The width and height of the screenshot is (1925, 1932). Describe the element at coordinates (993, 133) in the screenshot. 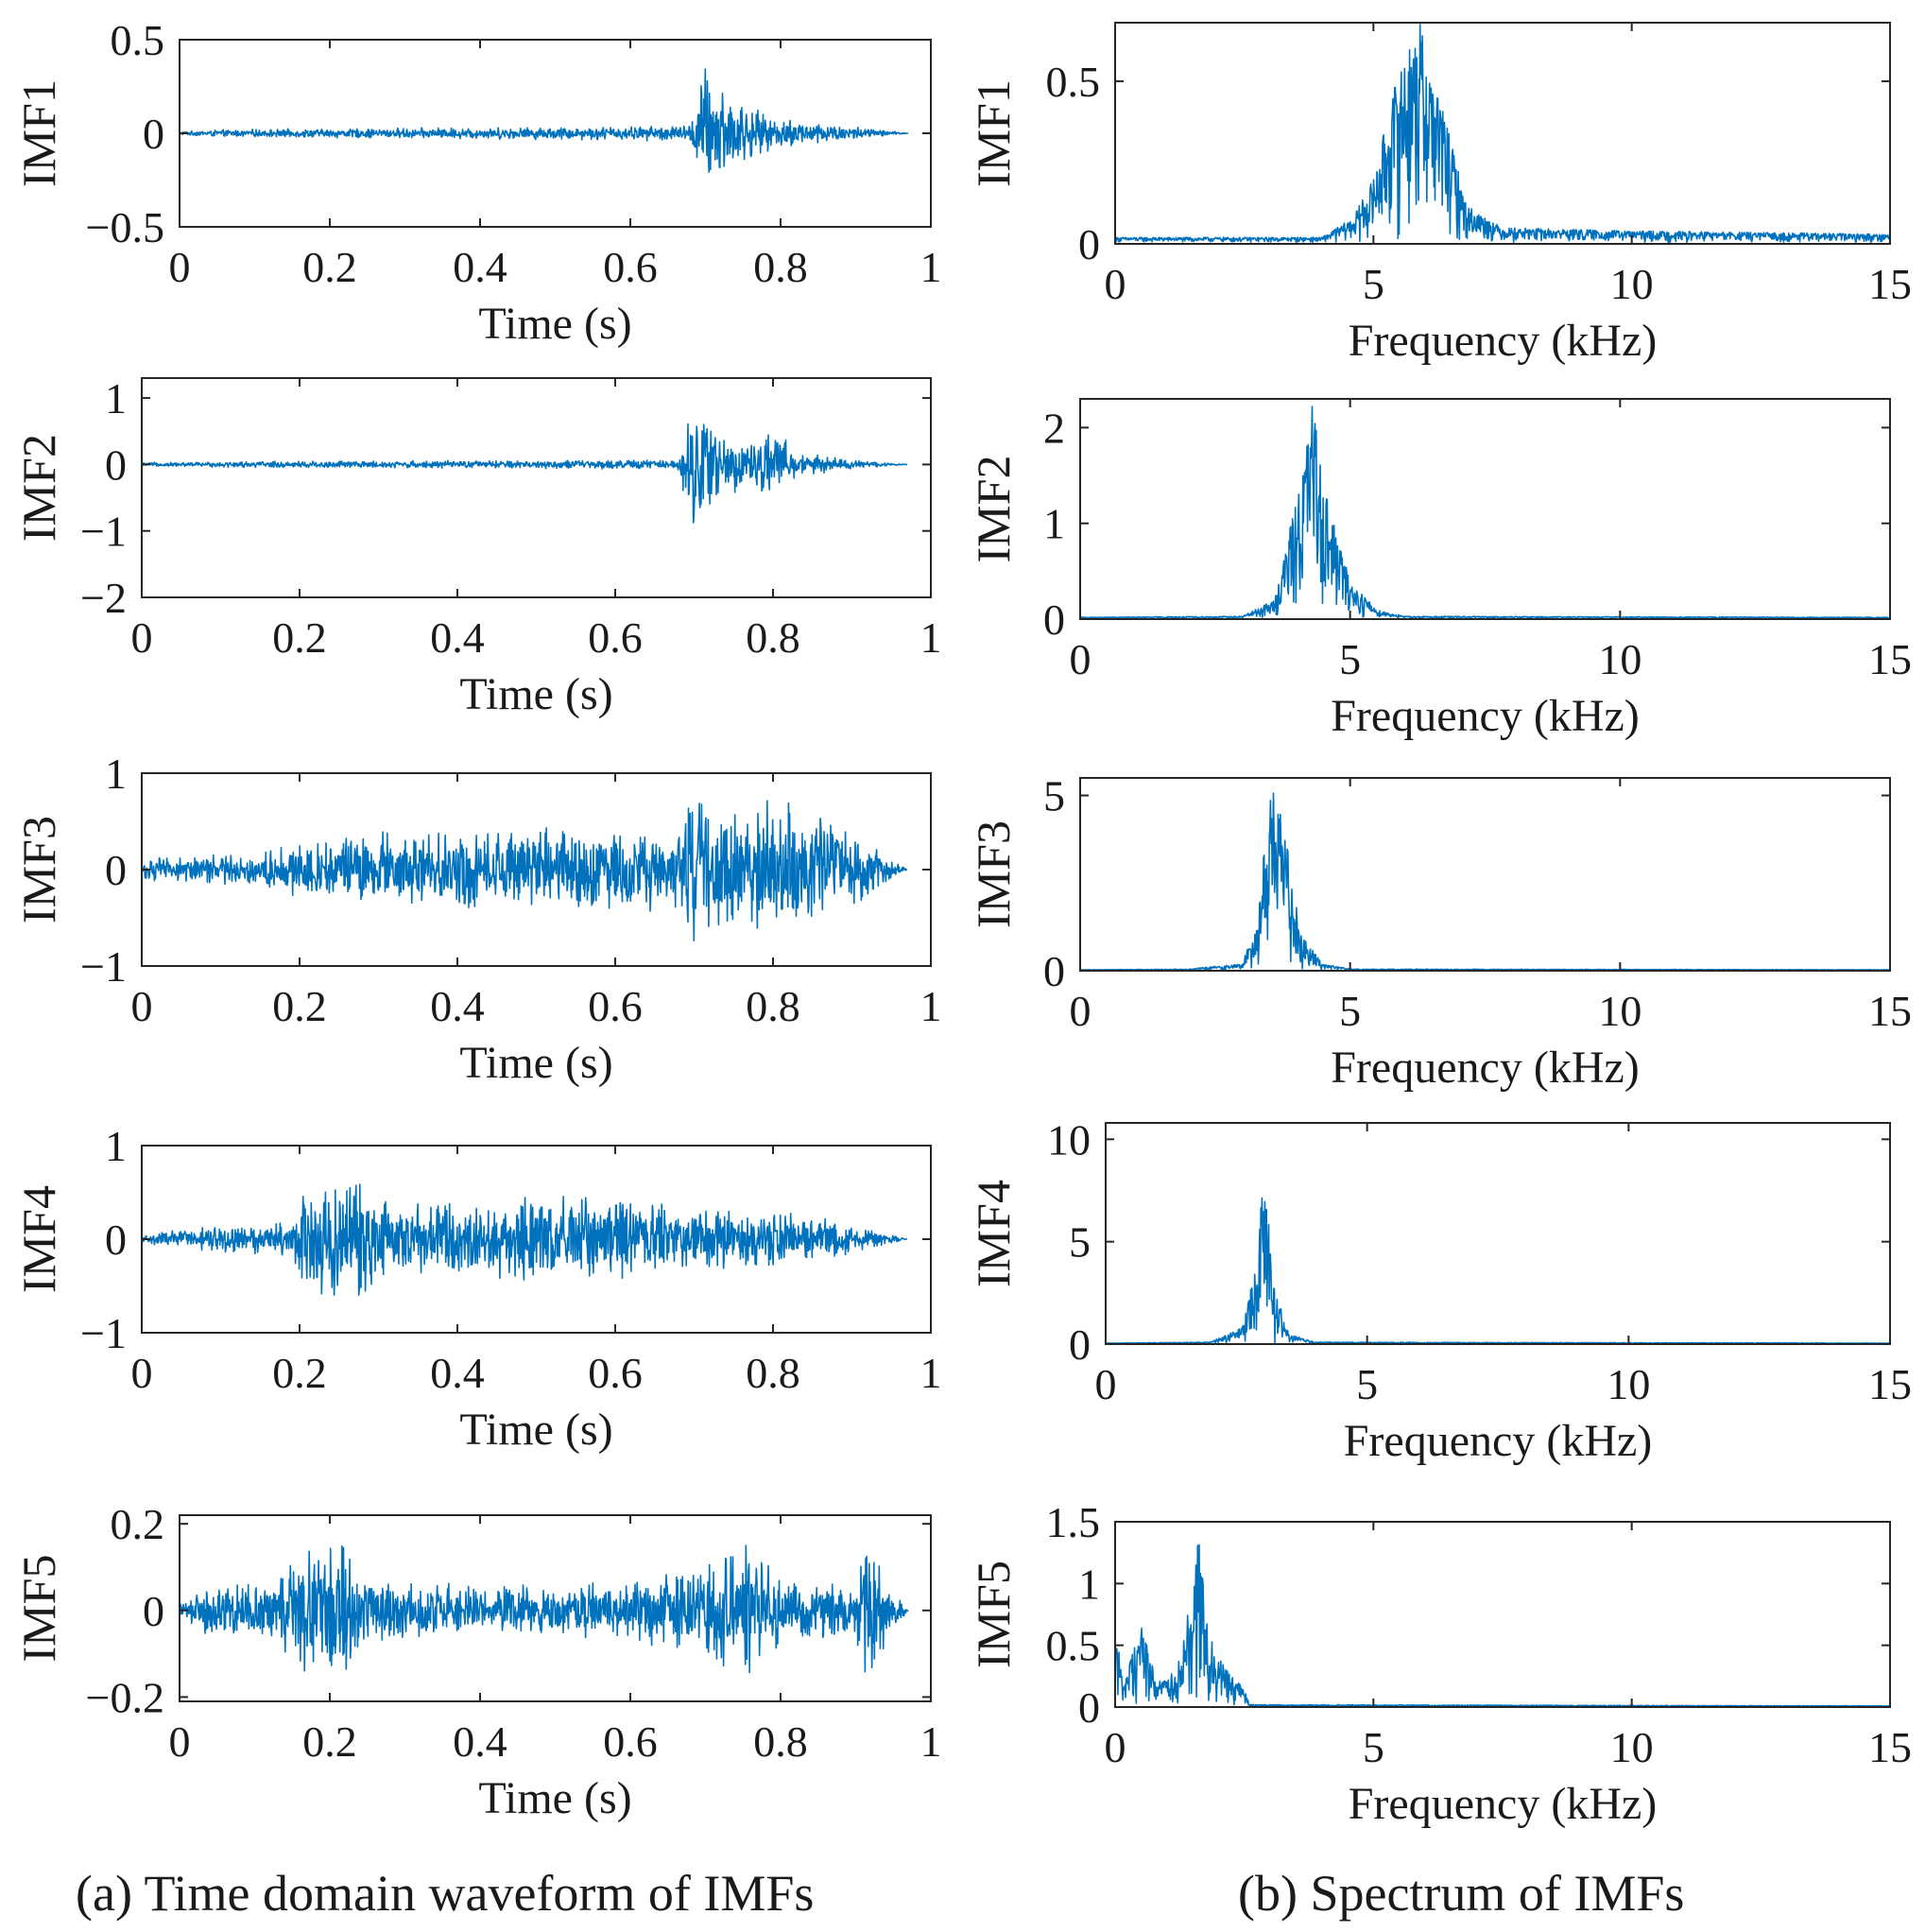

I see `y-axis-label: IMF1` at that location.